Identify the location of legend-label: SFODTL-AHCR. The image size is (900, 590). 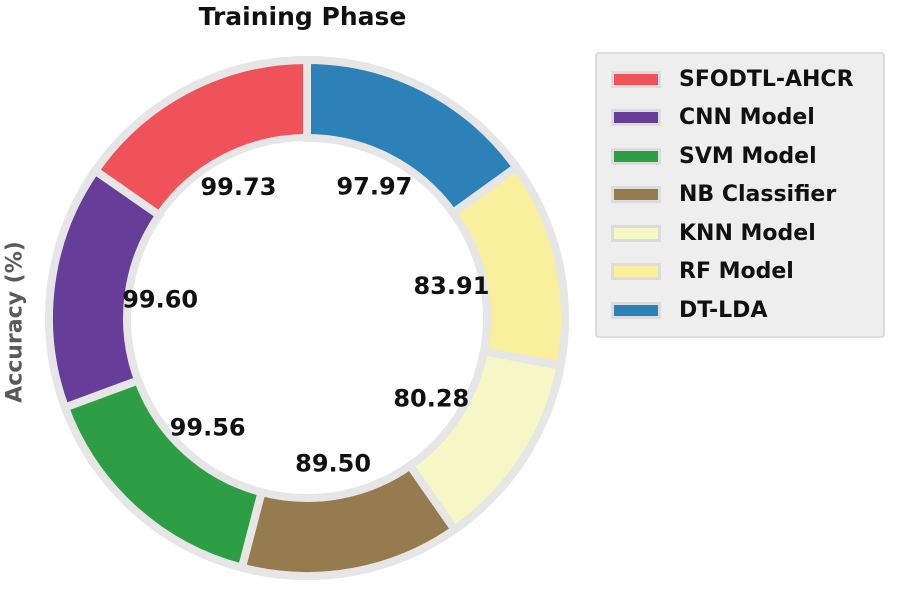
(766, 79).